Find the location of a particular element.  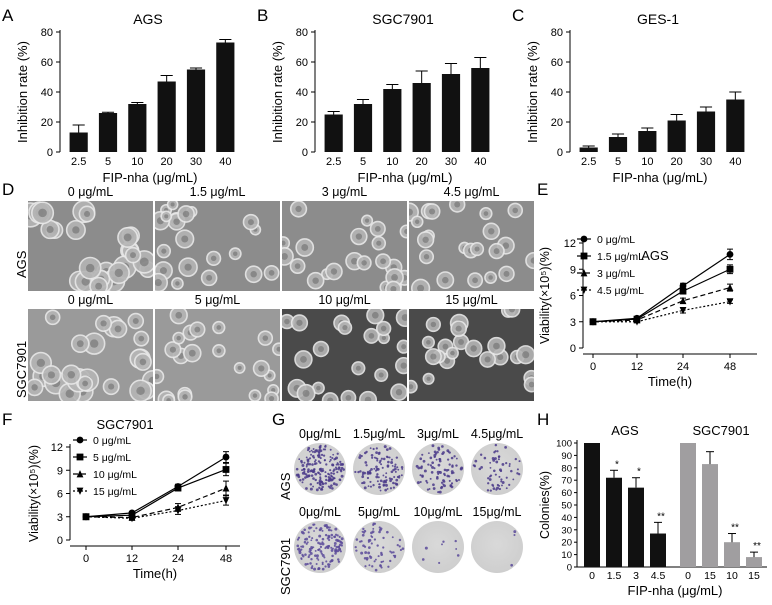

y-tick-label: 20 is located at coordinates (47, 123).